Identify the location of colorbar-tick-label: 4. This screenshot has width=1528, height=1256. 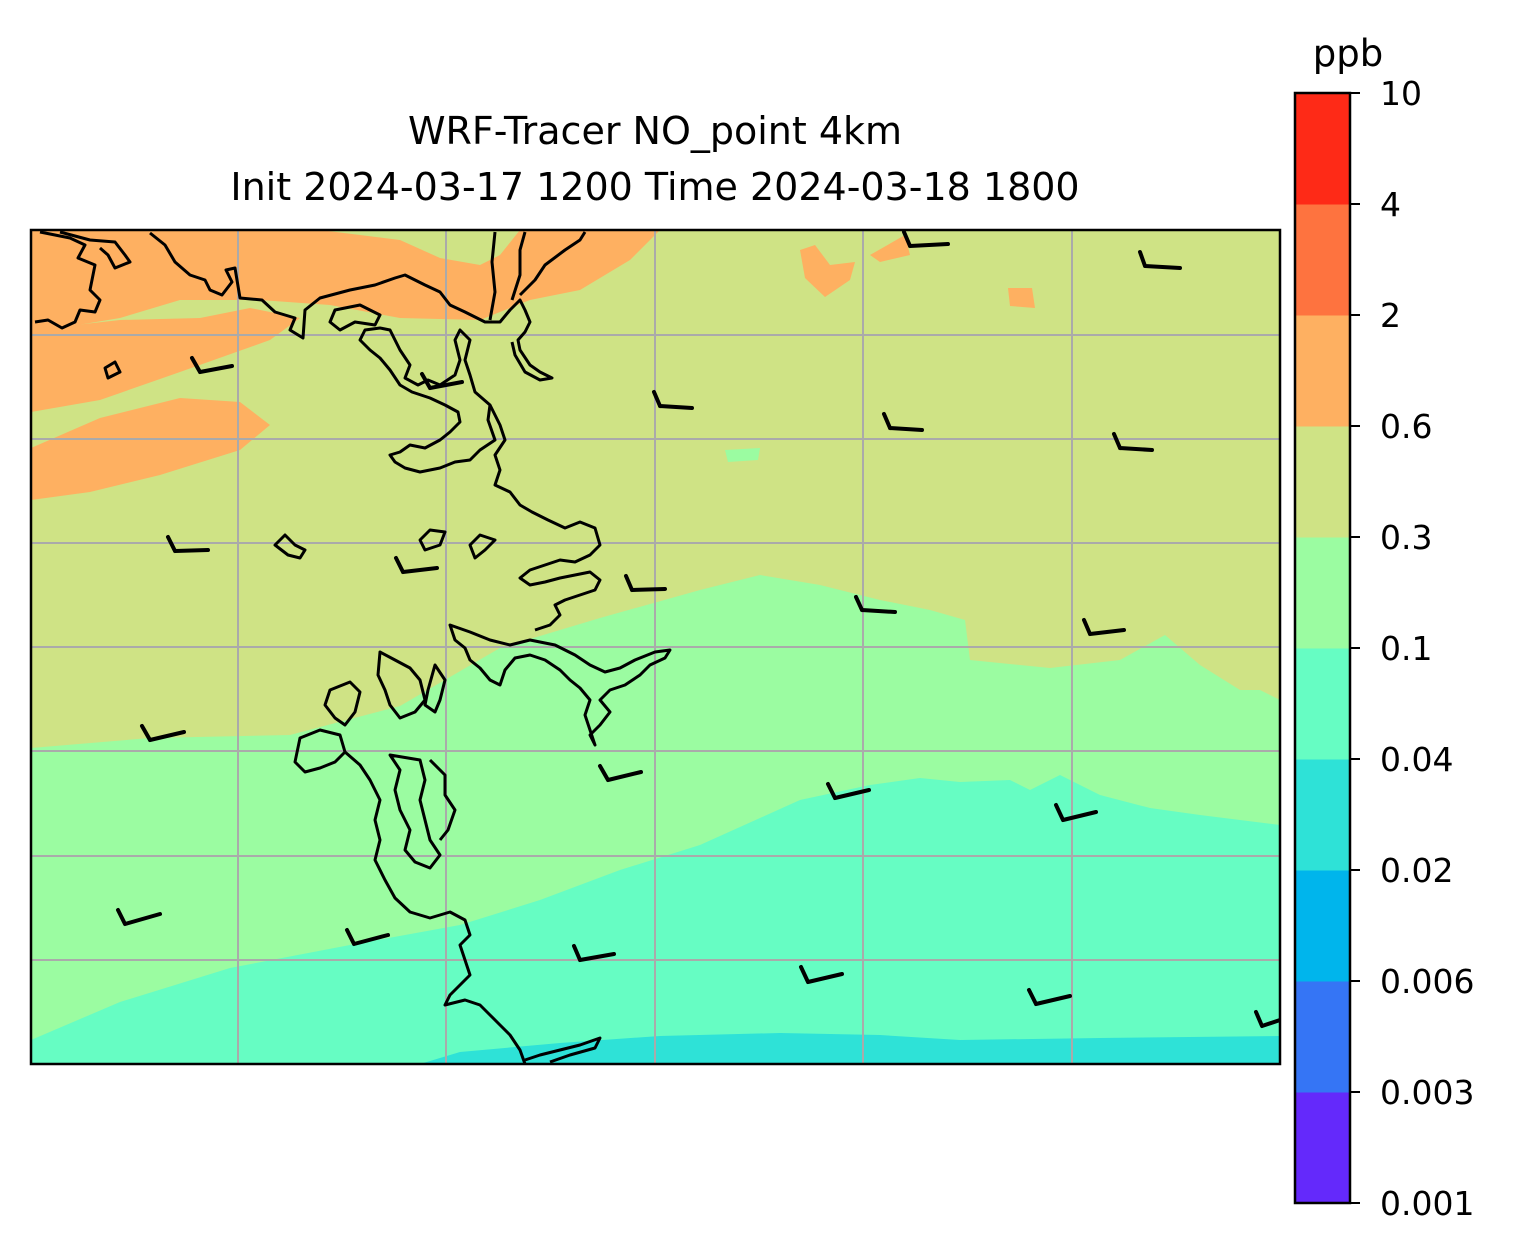
(1390, 204).